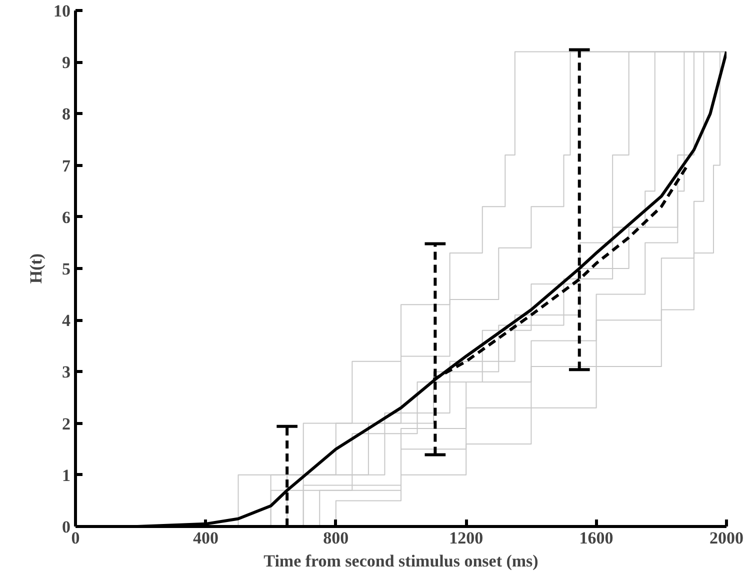 The height and width of the screenshot is (573, 756). I want to click on y-tick-label: 3, so click(66, 372).